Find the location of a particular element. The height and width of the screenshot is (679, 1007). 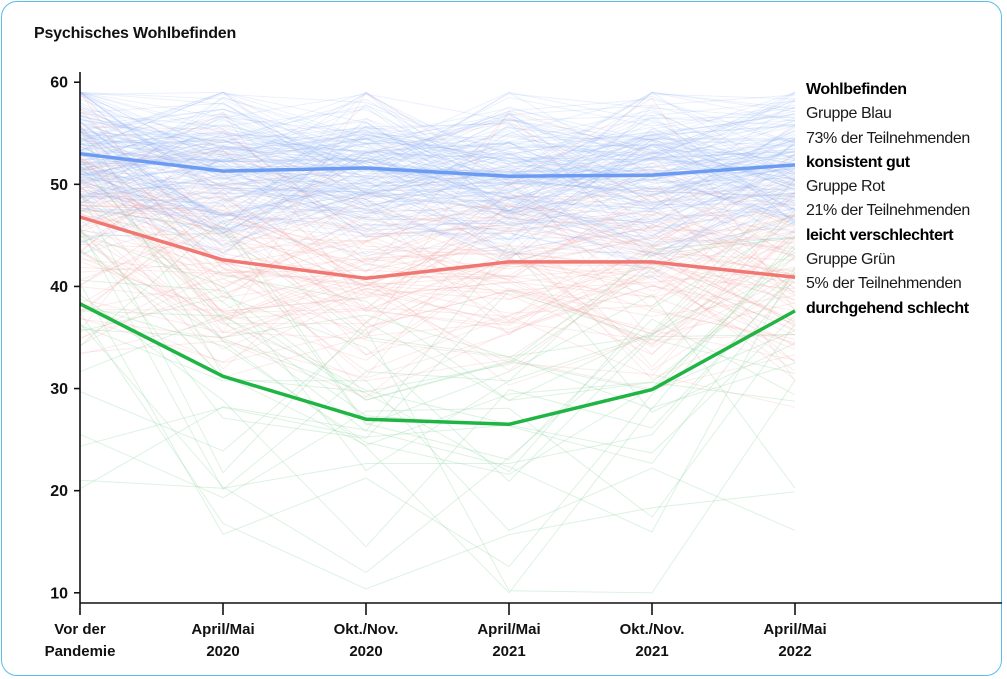

legend-group-blue-name: Gruppe Blau is located at coordinates (849, 114).